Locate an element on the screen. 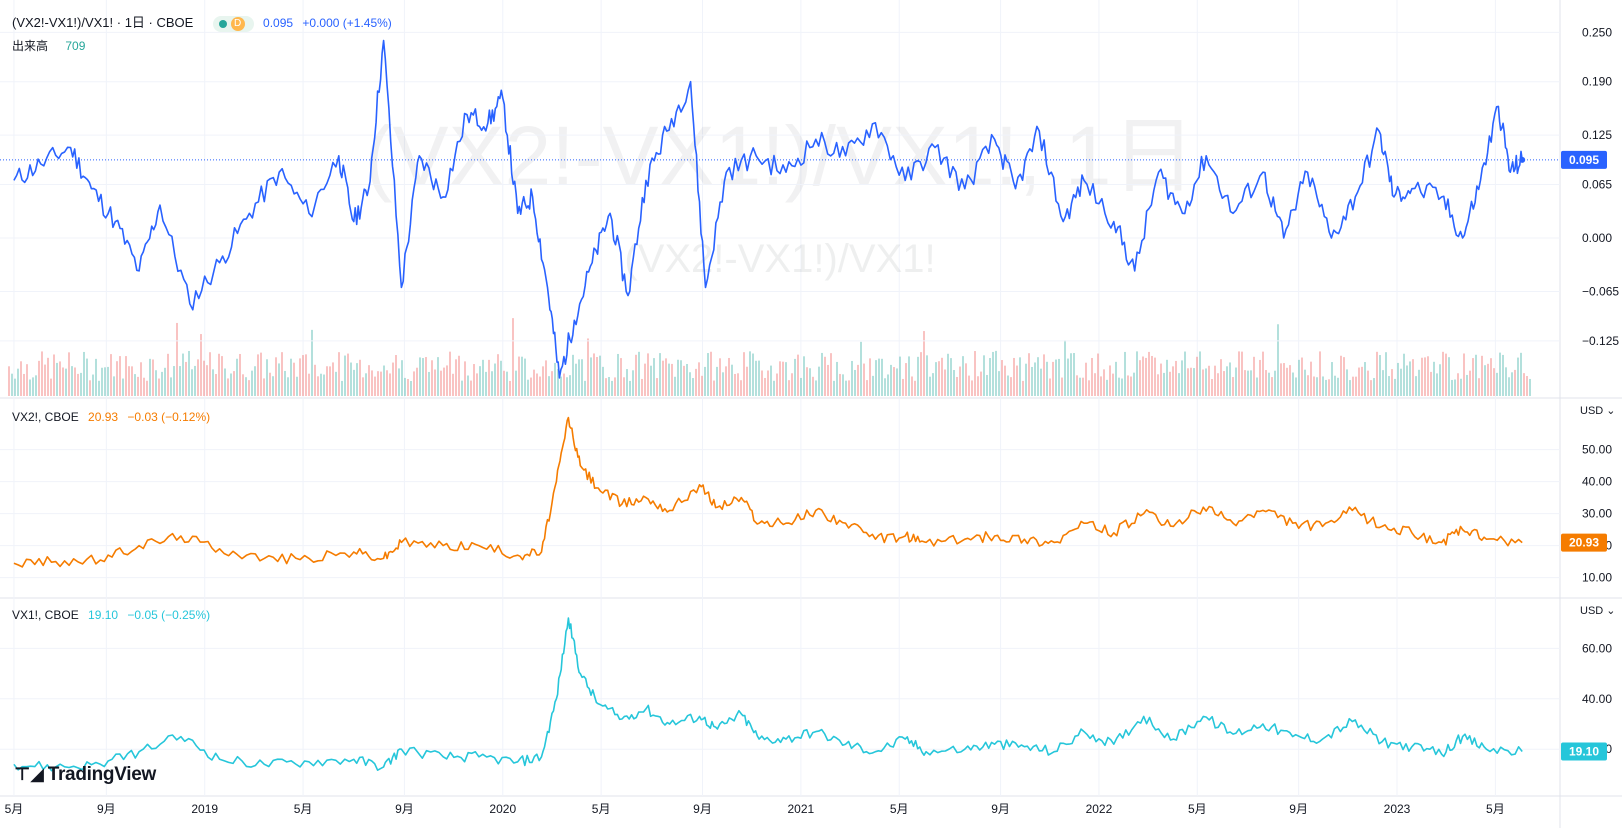 This screenshot has width=1622, height=828. volume-label: 出来高 is located at coordinates (30, 46).